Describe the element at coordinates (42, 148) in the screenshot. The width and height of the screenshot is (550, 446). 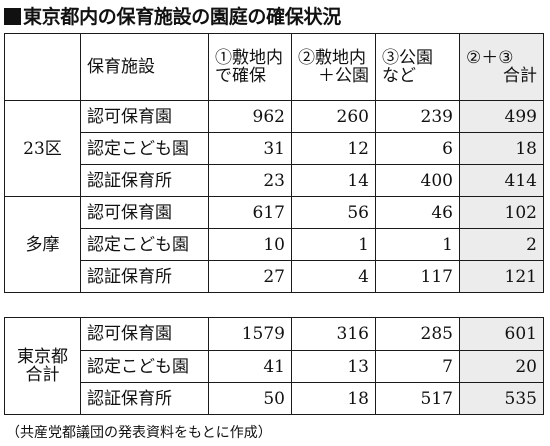
I see `area-label-23ku: 23区` at that location.